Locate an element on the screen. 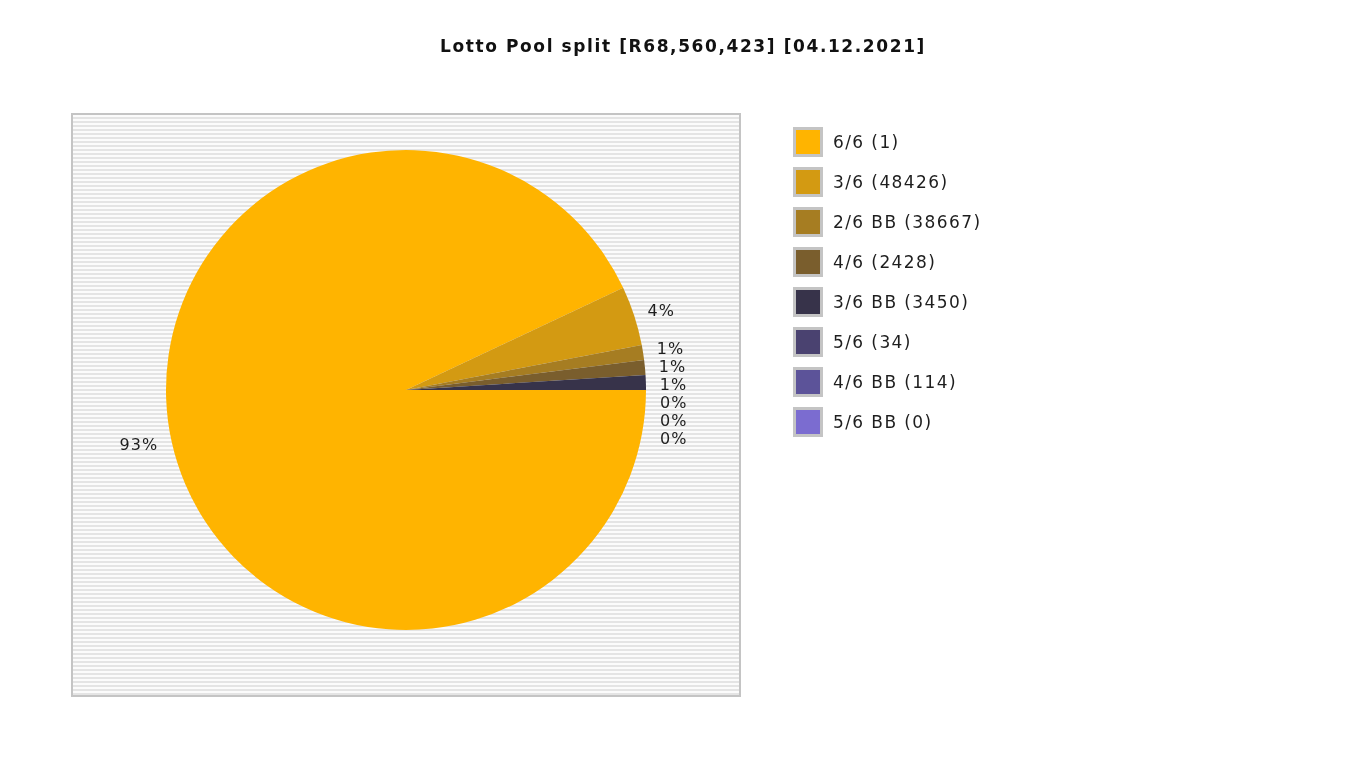 This screenshot has width=1366, height=768. legend-label: 2/6 BB (38667) is located at coordinates (907, 222).